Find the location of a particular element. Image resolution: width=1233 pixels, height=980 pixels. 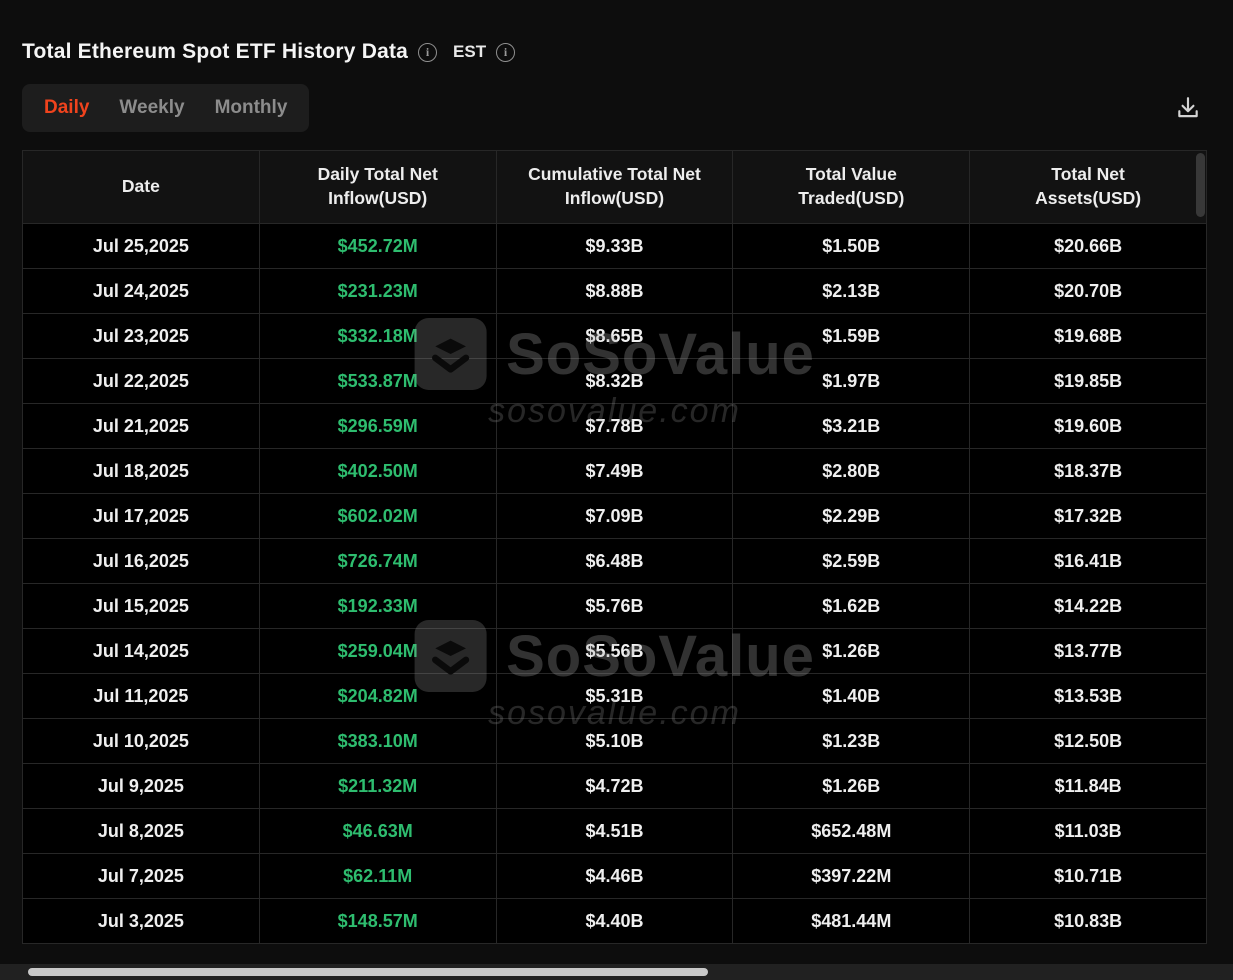

net-assets-cell: $11.84B is located at coordinates (1088, 786).